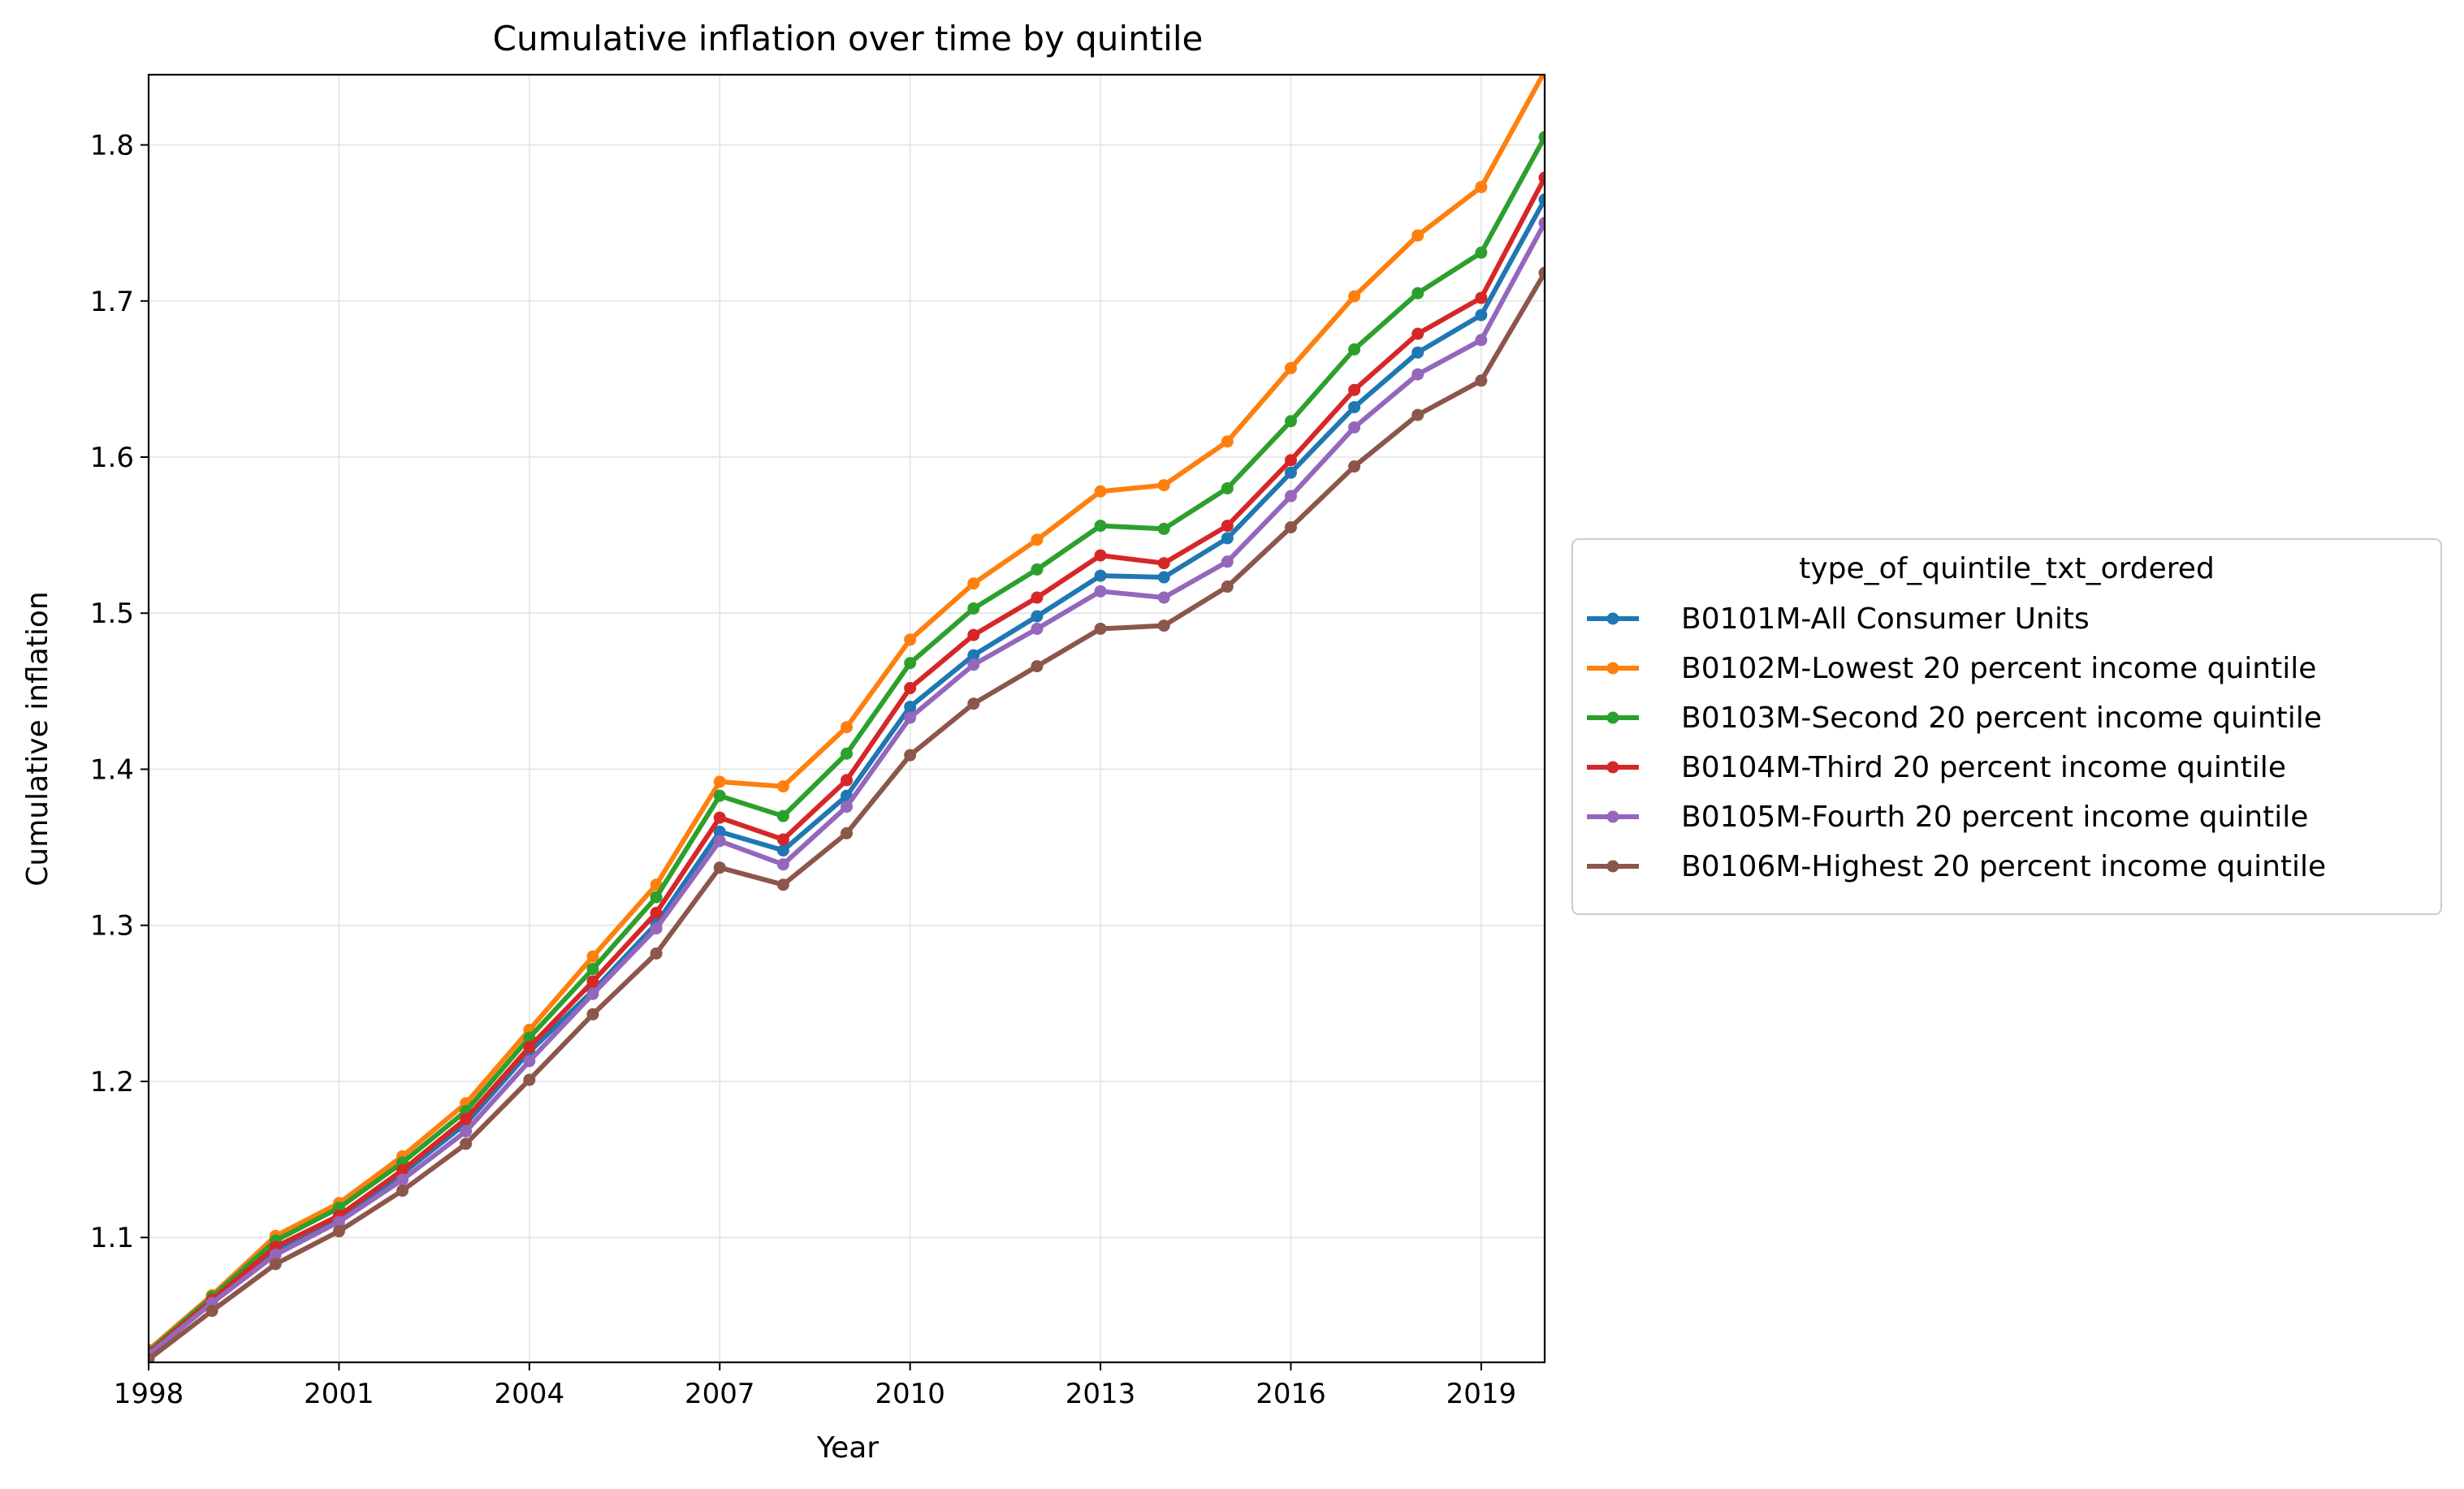 This screenshot has width=2464, height=1489. Describe the element at coordinates (720, 1394) in the screenshot. I see `x-tick-label: 2007` at that location.